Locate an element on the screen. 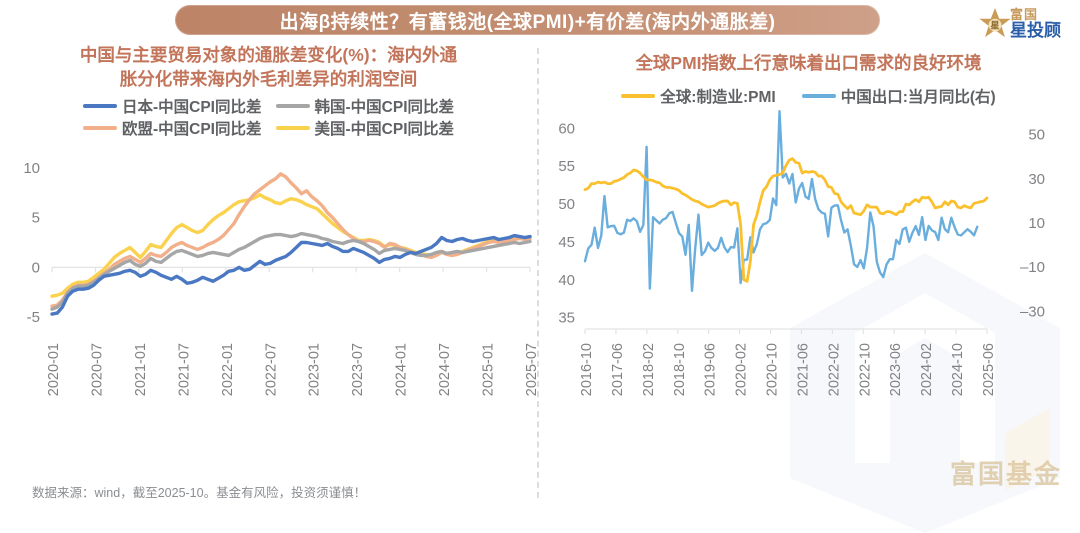 The width and height of the screenshot is (1080, 533). svg-text: 2024-01 is located at coordinates (402, 369).